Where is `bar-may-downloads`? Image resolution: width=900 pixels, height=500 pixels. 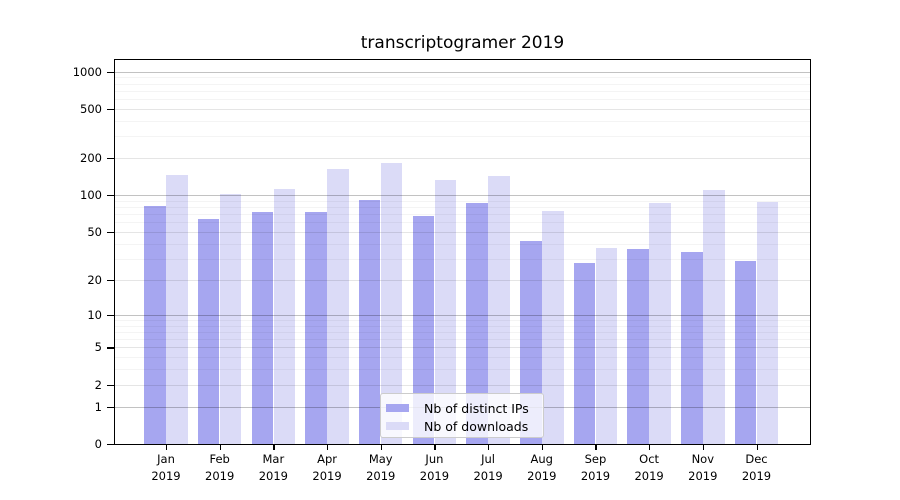
bar-may-downloads is located at coordinates (391, 303).